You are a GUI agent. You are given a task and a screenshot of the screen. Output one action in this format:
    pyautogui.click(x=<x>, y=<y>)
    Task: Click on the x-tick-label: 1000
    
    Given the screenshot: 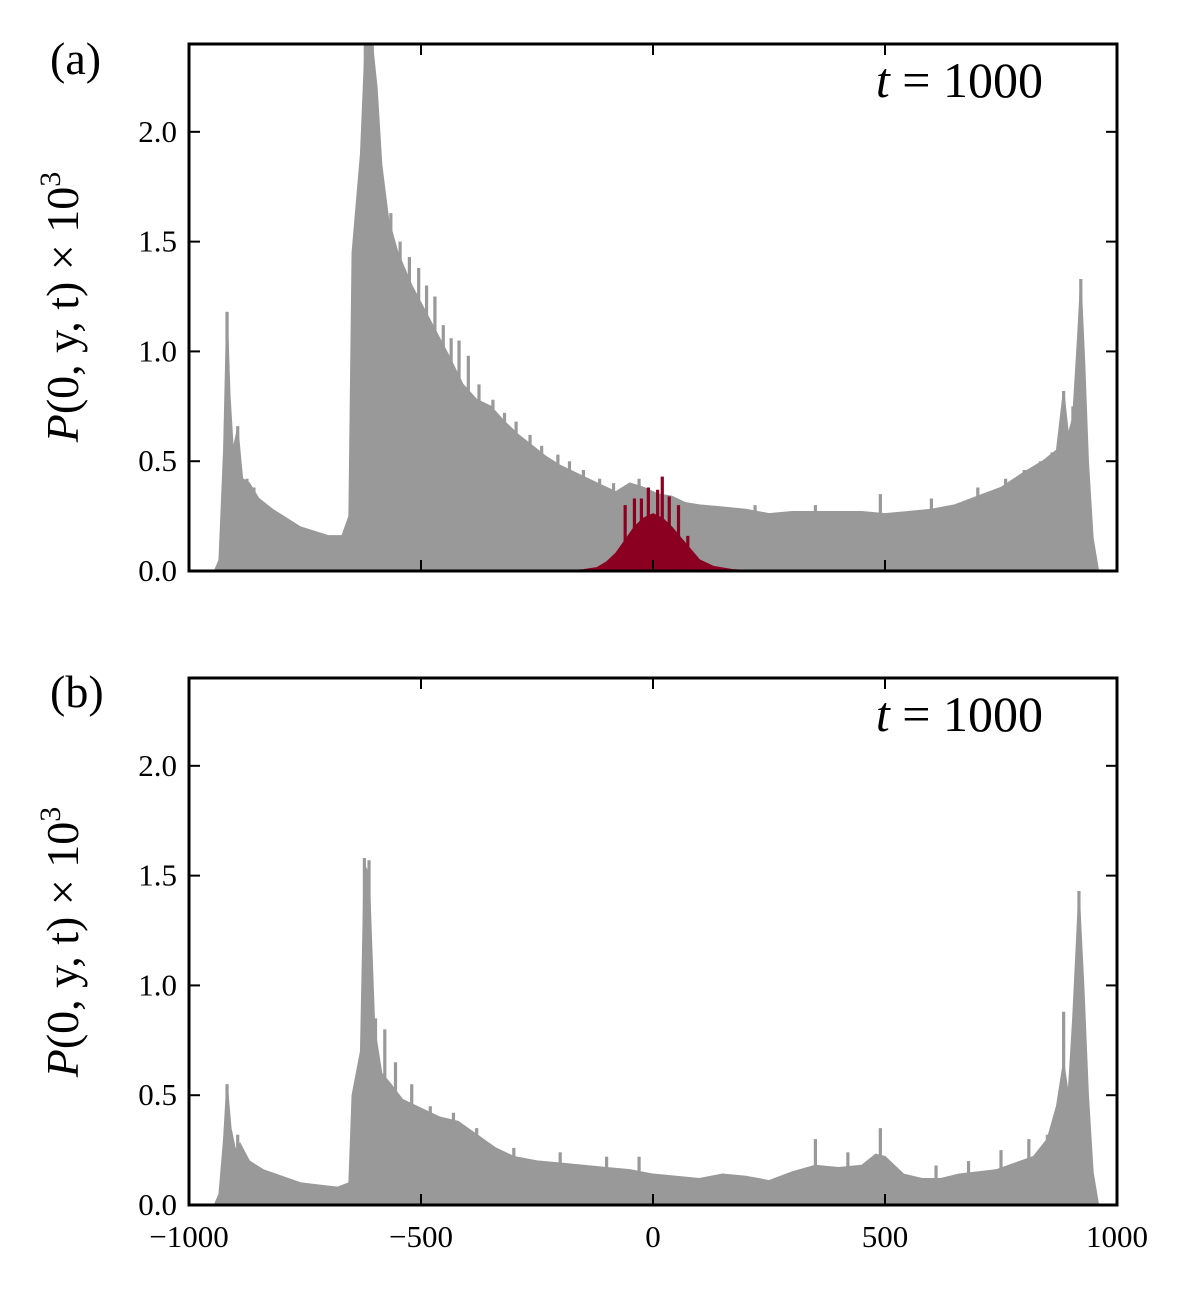 What is the action you would take?
    pyautogui.click(x=1117, y=1236)
    